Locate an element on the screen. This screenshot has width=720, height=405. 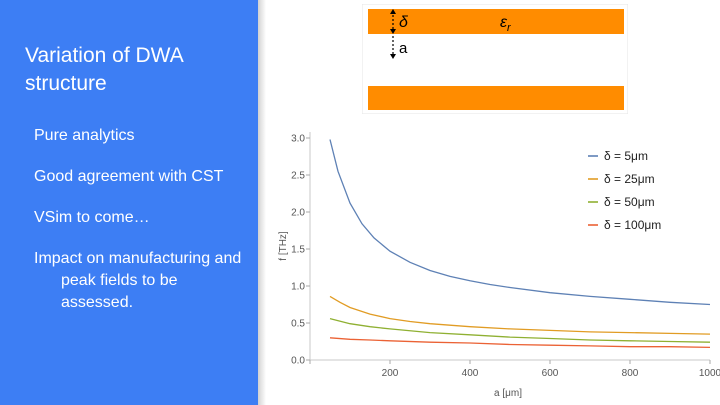
x-tick-label: 600 is located at coordinates (550, 373).